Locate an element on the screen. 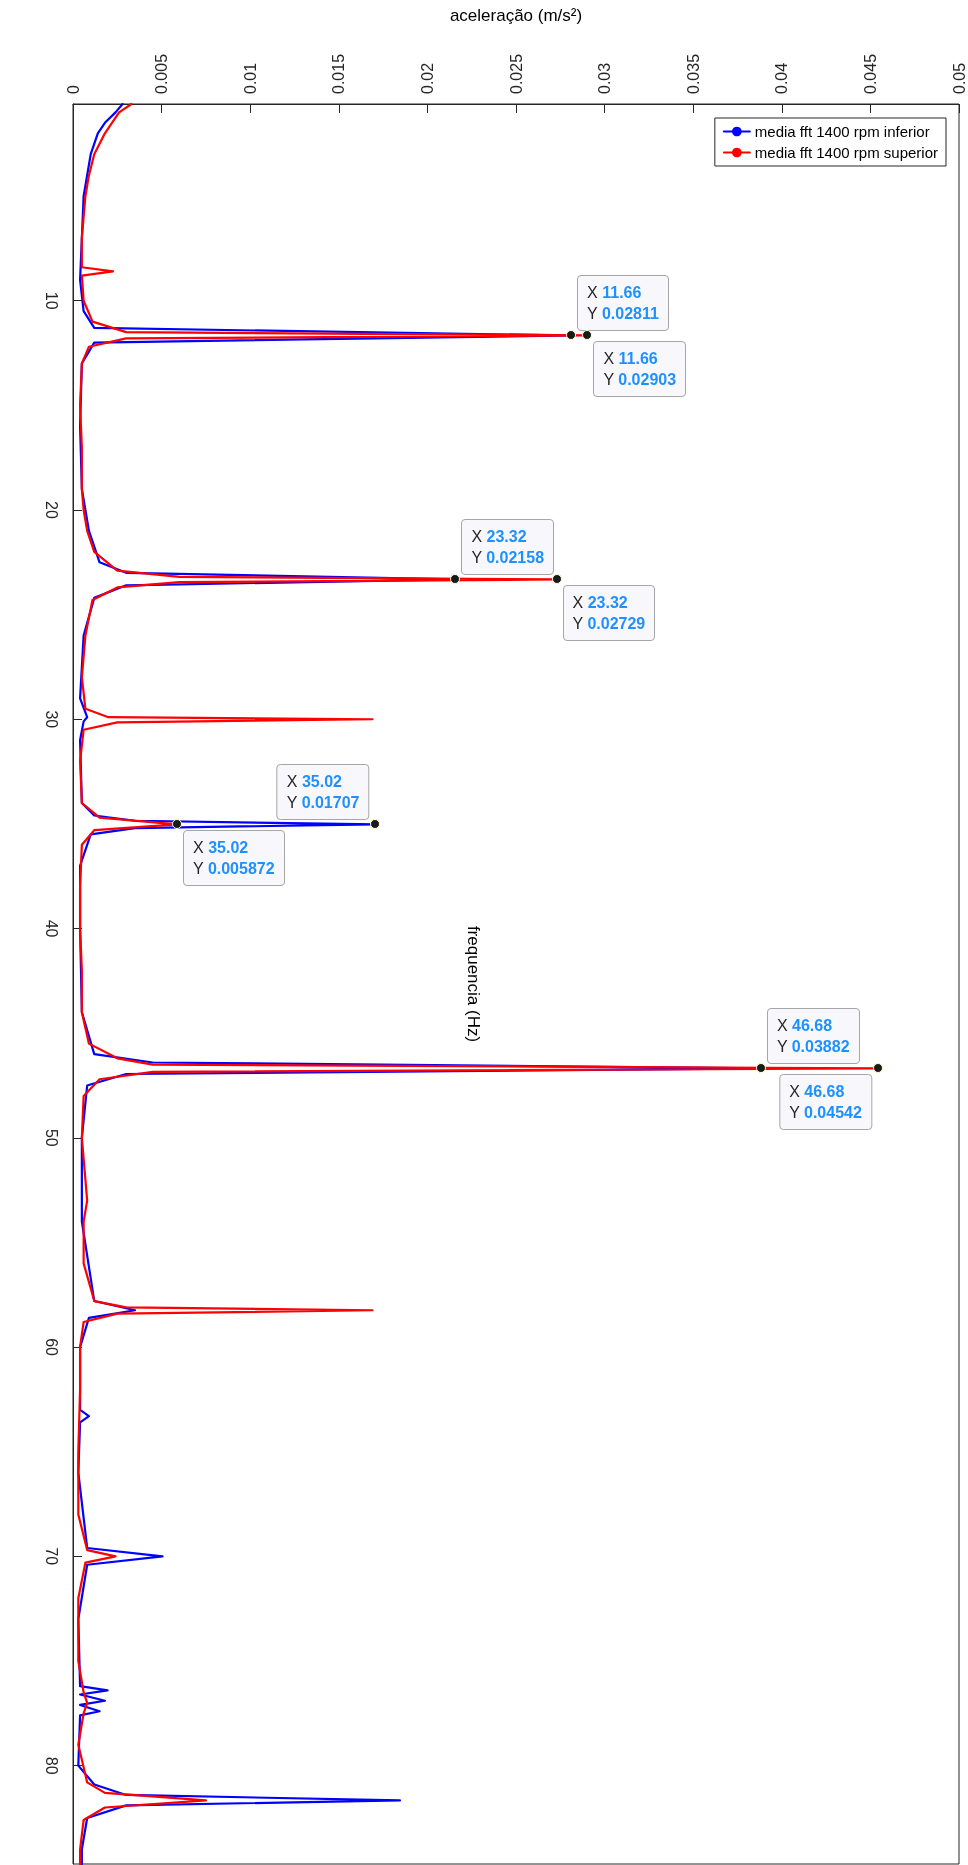 This screenshot has height=1865, width=968. annotation: X 46.68 Y 0.03882 is located at coordinates (813, 1036).